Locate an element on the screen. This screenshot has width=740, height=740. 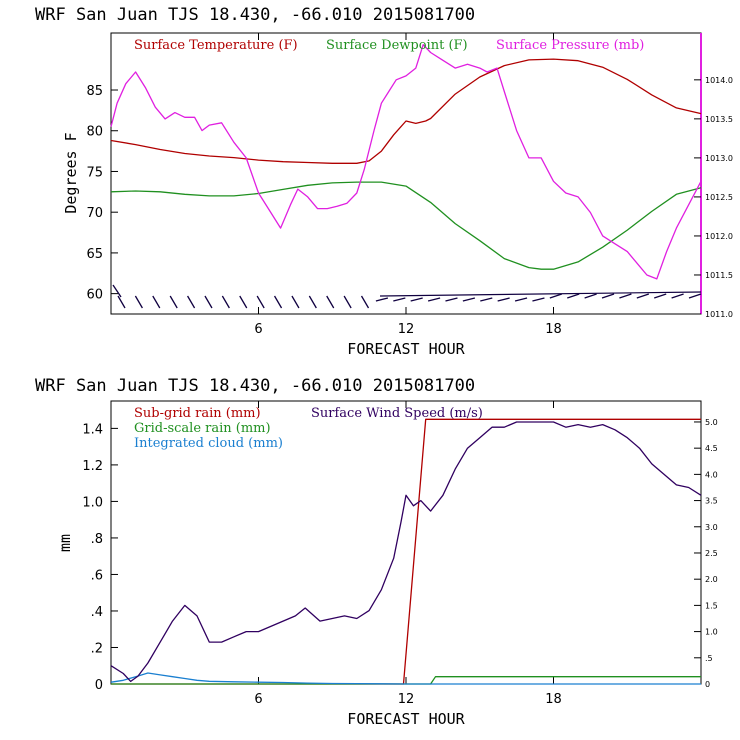
y-tick-label: .6 is located at coordinates (97, 575).